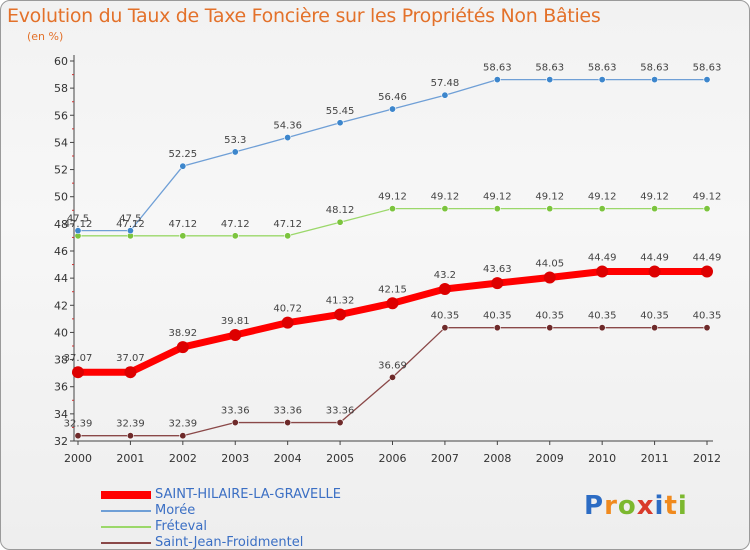  What do you see at coordinates (61, 332) in the screenshot?
I see `y-tick-label: 40` at bounding box center [61, 332].